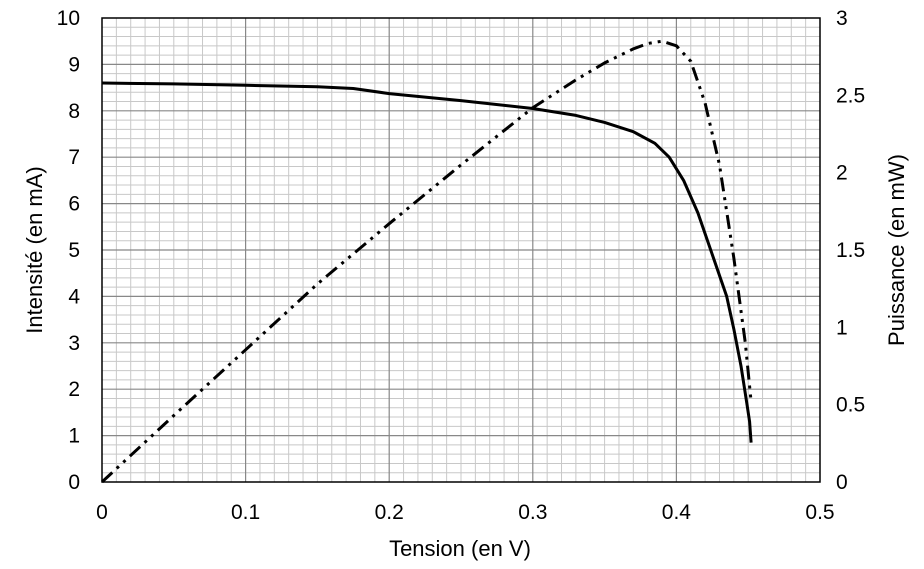 Image resolution: width=924 pixels, height=569 pixels. What do you see at coordinates (102, 512) in the screenshot?
I see `x-tick-label: 0` at bounding box center [102, 512].